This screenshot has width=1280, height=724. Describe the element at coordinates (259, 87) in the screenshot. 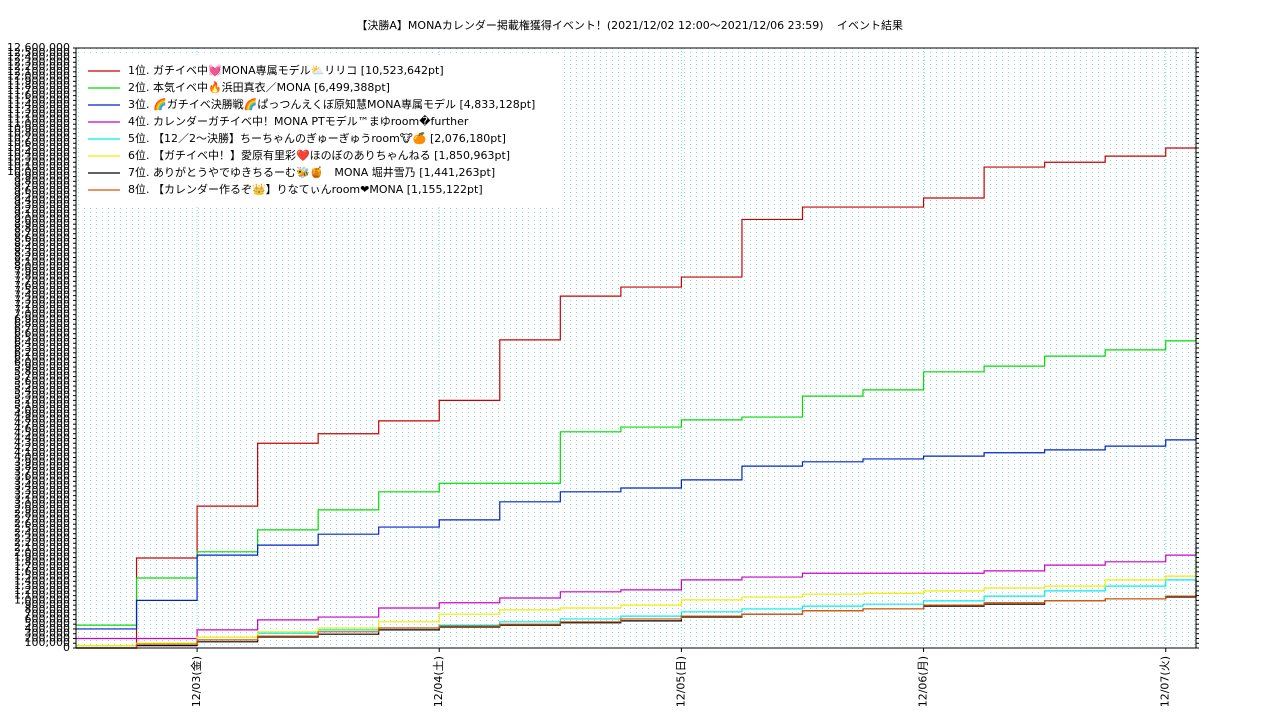

I see `legend-label: 2位. 本気イベ中🔥浜田真衣／MONA [6,499,388pt]` at that location.